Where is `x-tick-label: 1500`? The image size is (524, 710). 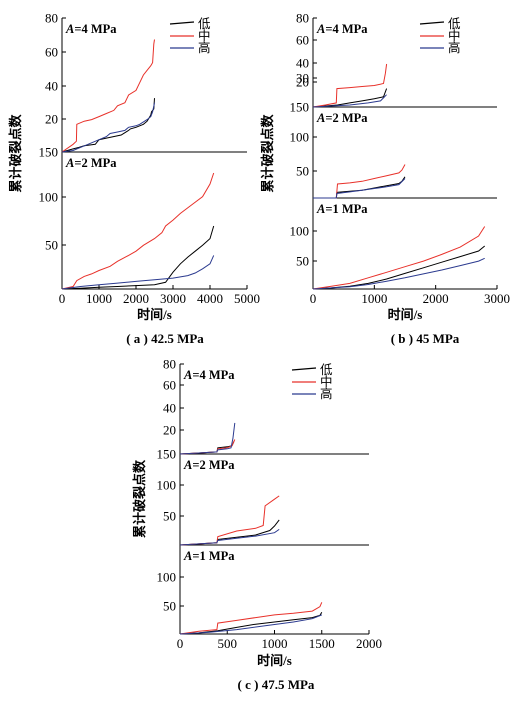
x-tick-label: 1500 is located at coordinates (322, 643).